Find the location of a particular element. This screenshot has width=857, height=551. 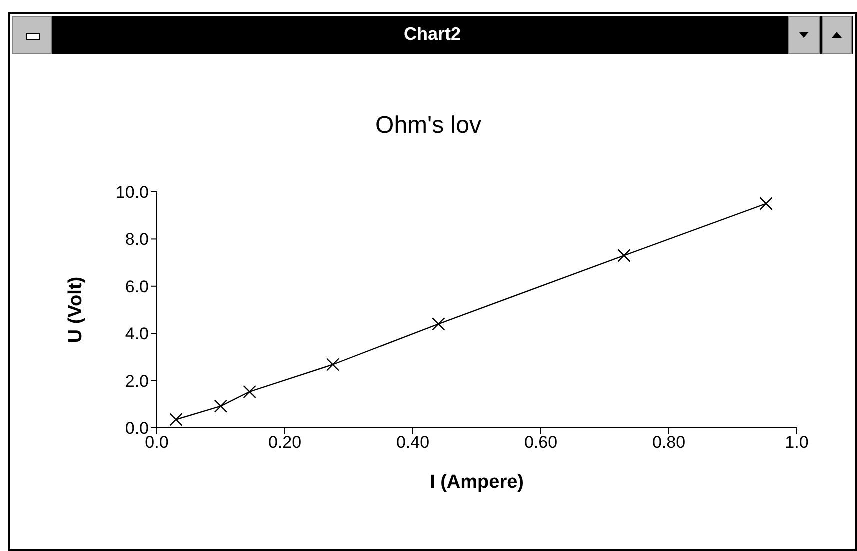

x-tick-label: 0.20 is located at coordinates (285, 442).